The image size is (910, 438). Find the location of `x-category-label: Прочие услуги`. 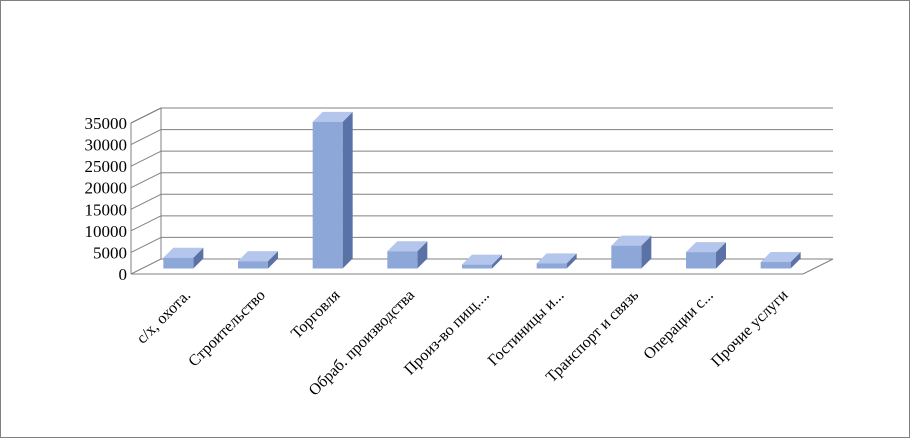

x-category-label: Прочие услуги is located at coordinates (750, 328).